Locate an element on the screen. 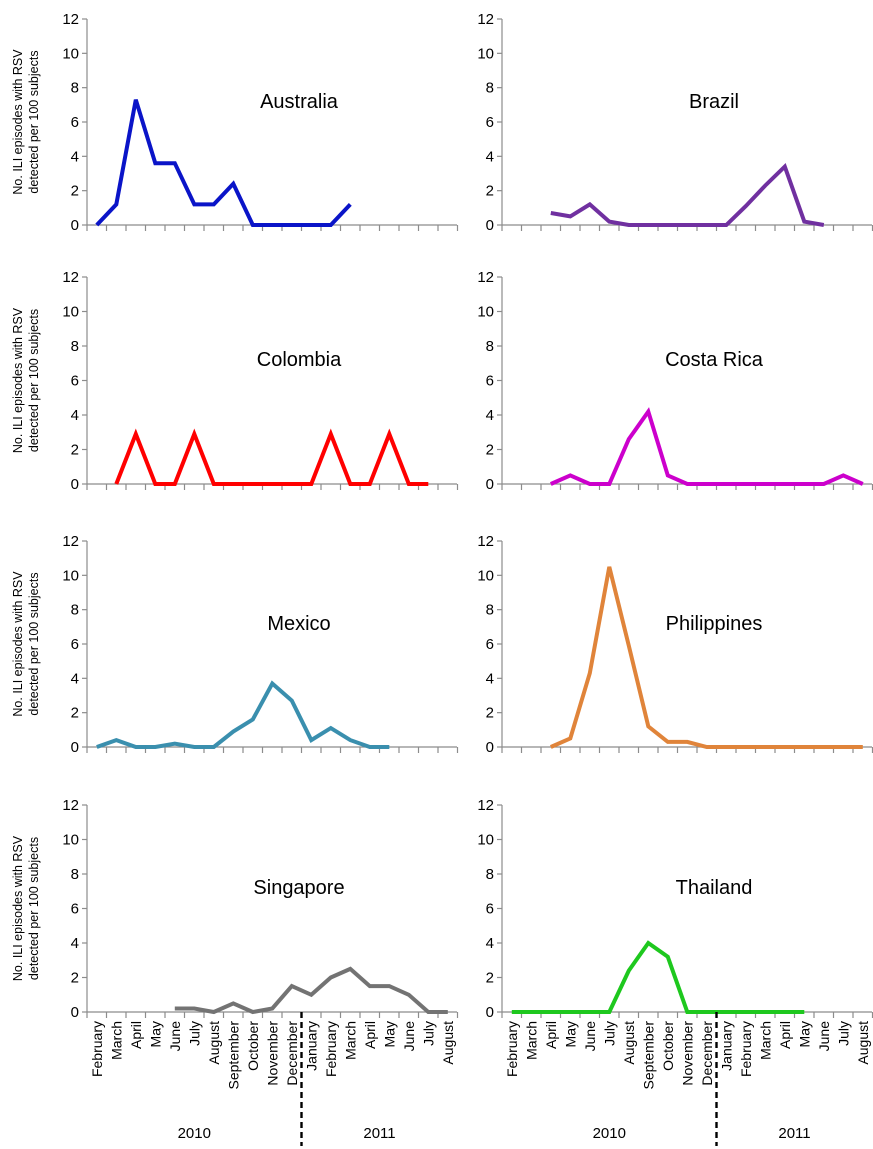 The height and width of the screenshot is (1149, 873). panel-title: Brazil is located at coordinates (714, 102).